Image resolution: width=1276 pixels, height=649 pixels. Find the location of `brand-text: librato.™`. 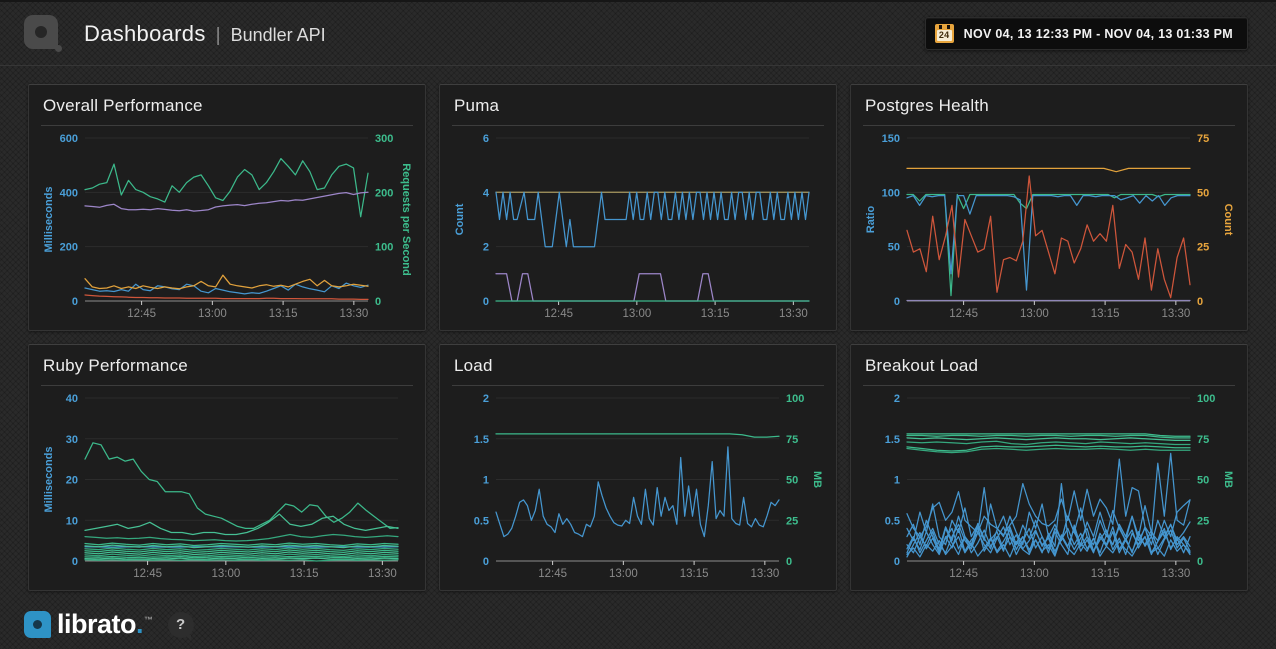

brand-text: librato.™ is located at coordinates (105, 624).